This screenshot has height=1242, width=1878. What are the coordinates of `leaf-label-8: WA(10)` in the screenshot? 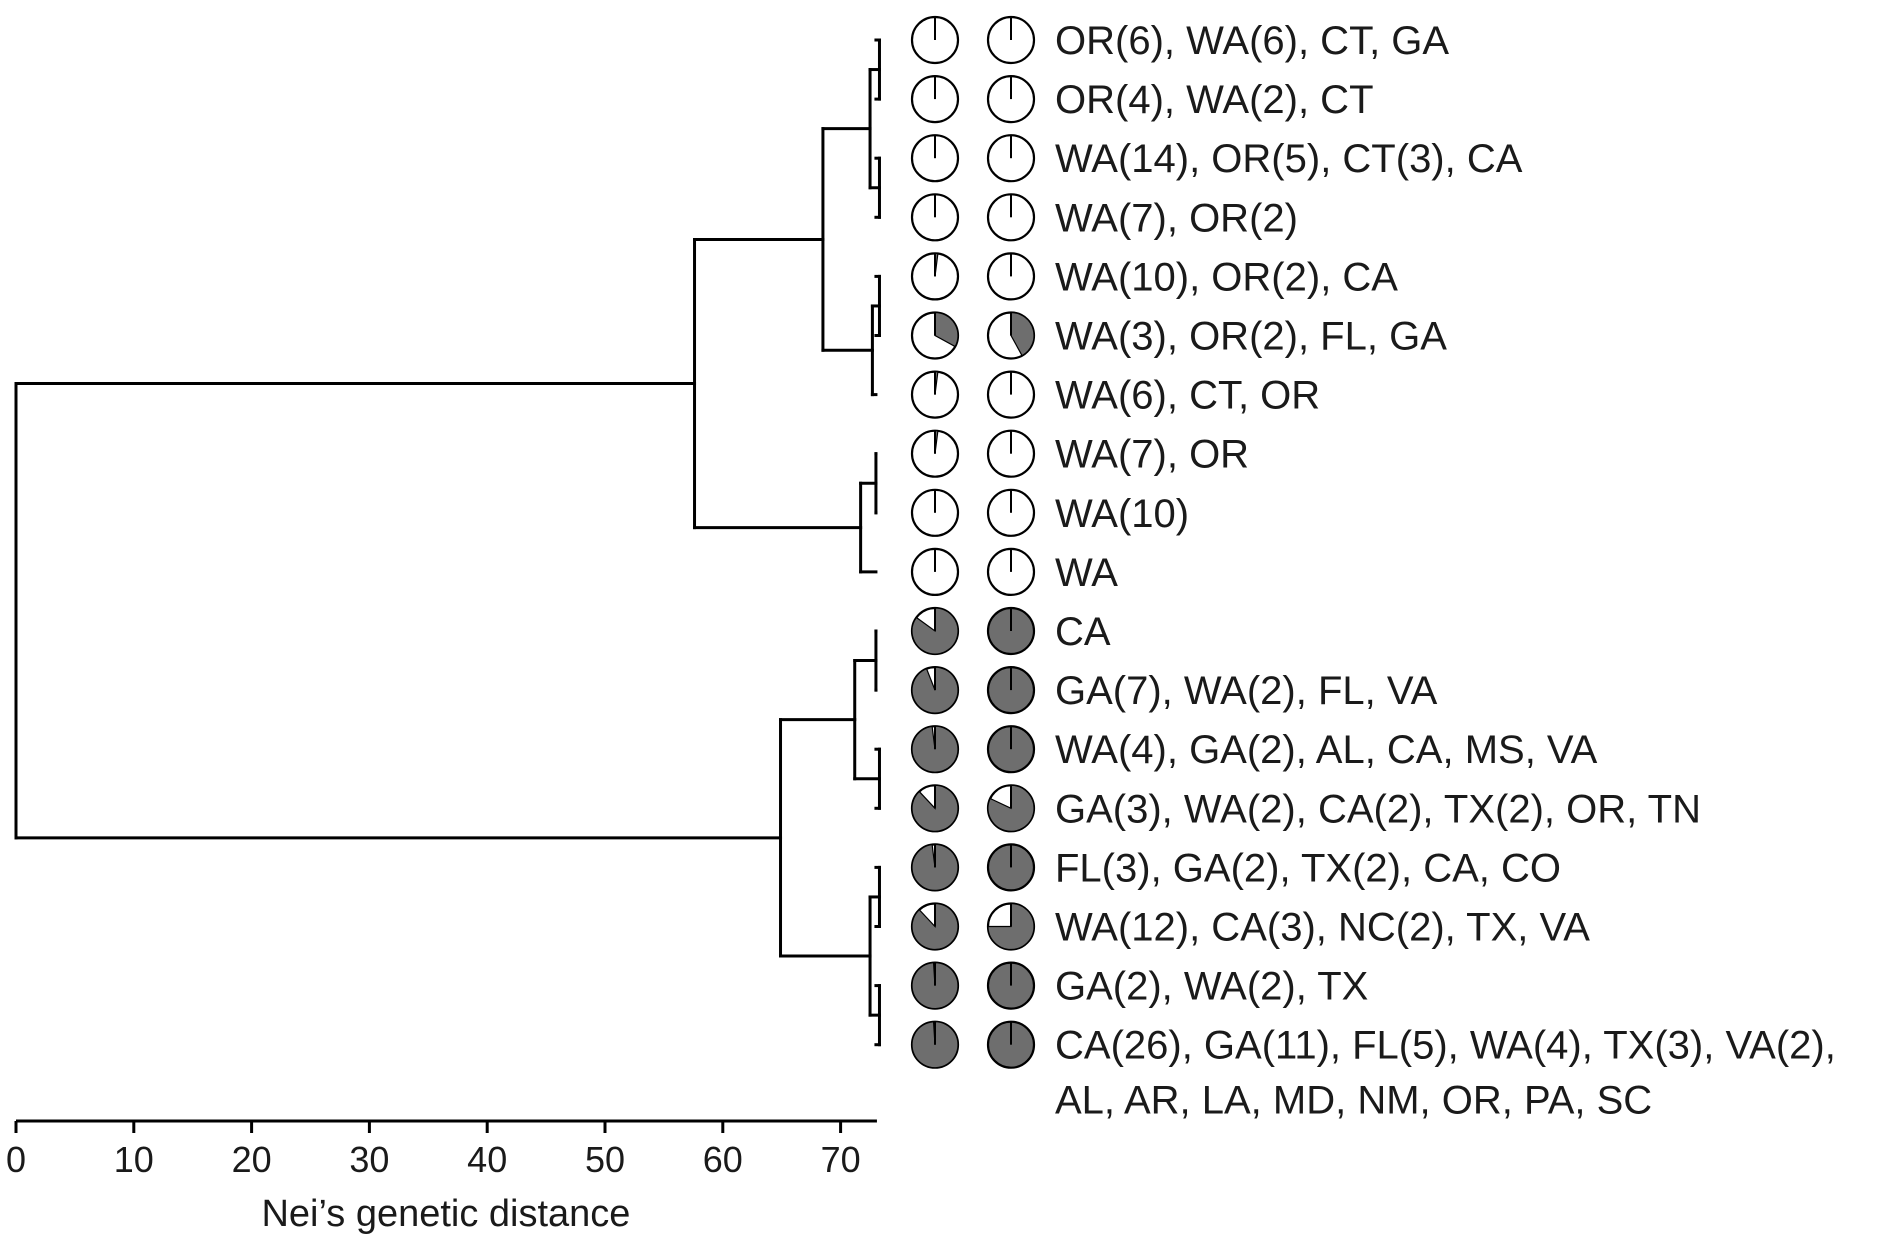 It's located at (1122, 514).